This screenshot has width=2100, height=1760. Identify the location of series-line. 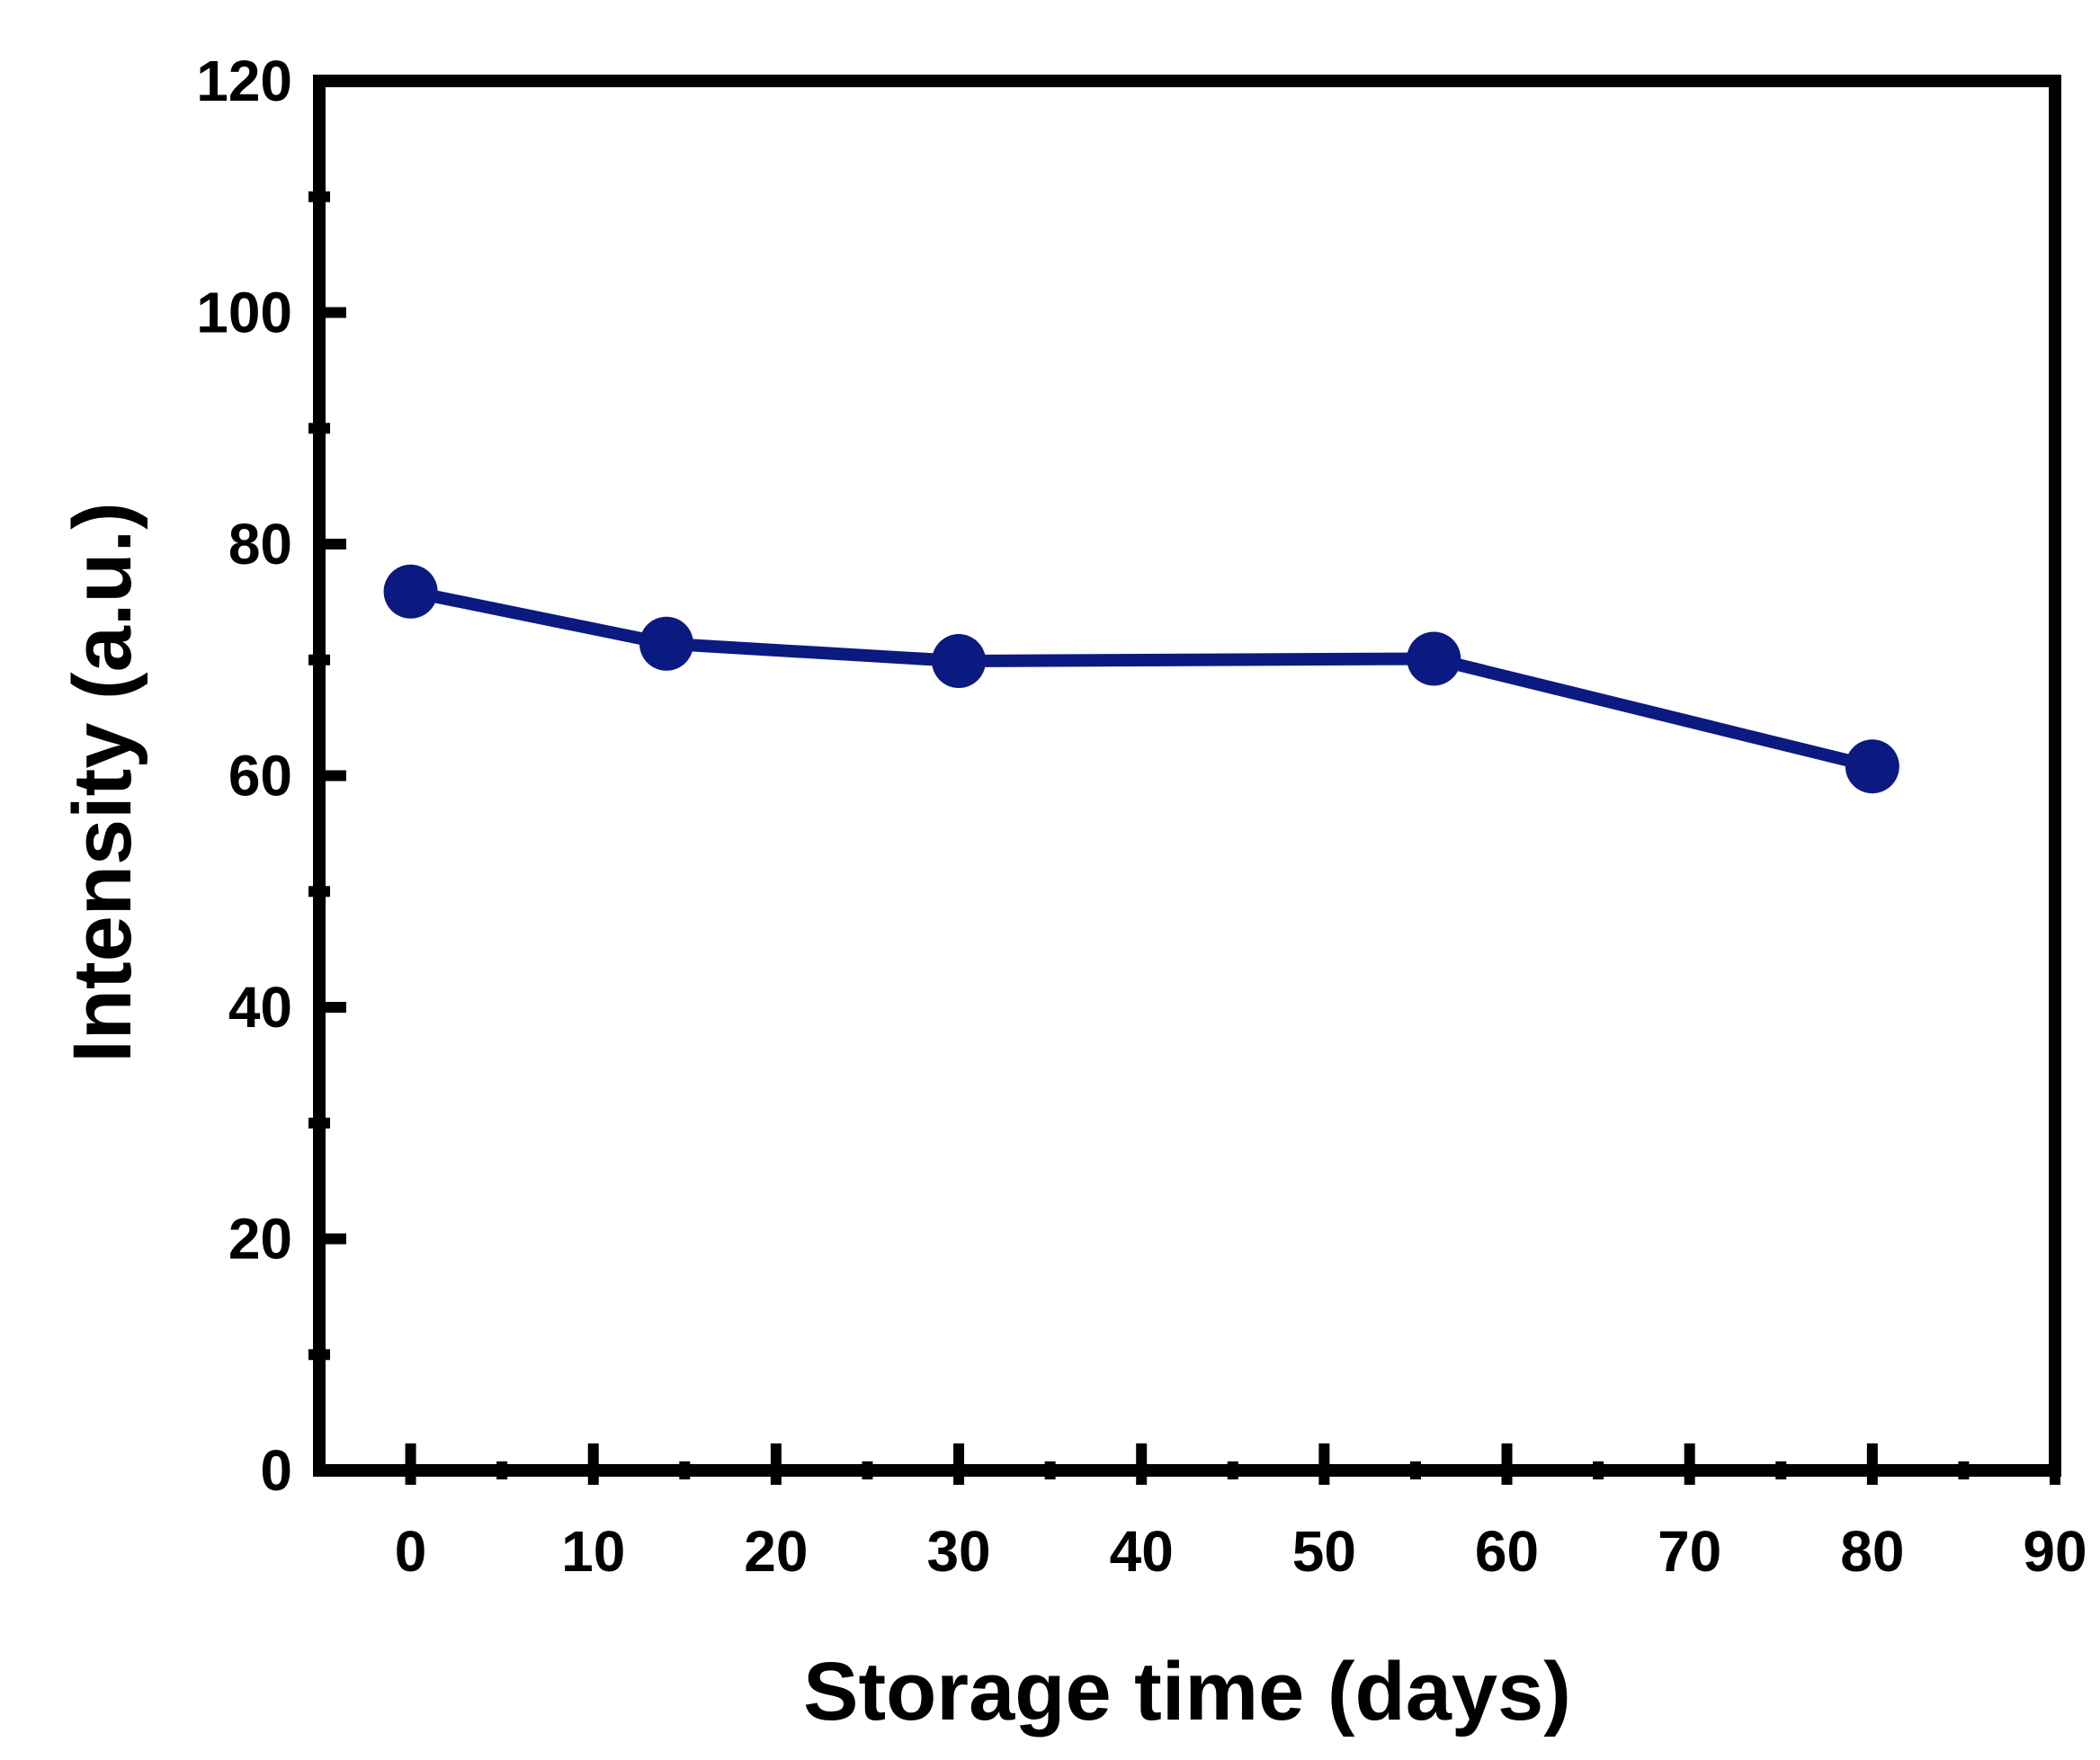
(1142, 679).